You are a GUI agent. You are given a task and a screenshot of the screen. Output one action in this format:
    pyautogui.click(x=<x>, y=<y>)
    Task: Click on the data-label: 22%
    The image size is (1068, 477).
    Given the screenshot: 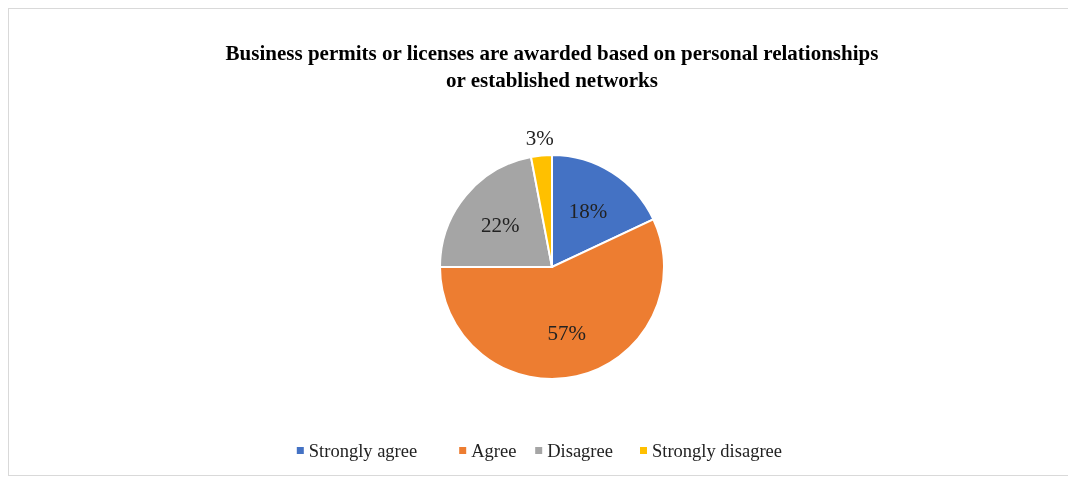 What is the action you would take?
    pyautogui.click(x=500, y=224)
    